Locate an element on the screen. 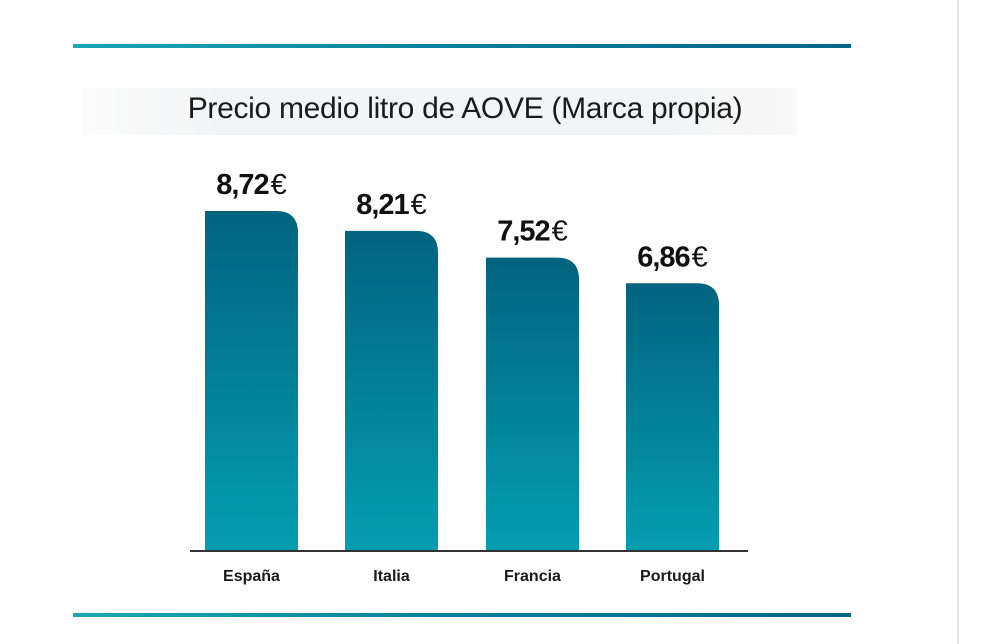 This screenshot has width=993, height=644. category-label: Italia is located at coordinates (391, 576).